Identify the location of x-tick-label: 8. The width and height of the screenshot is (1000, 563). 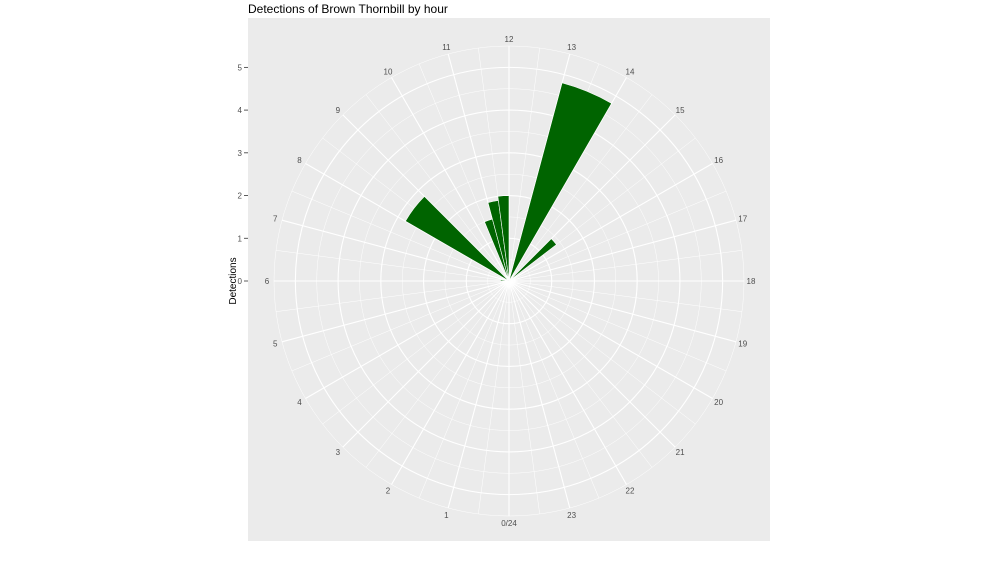
(299, 160).